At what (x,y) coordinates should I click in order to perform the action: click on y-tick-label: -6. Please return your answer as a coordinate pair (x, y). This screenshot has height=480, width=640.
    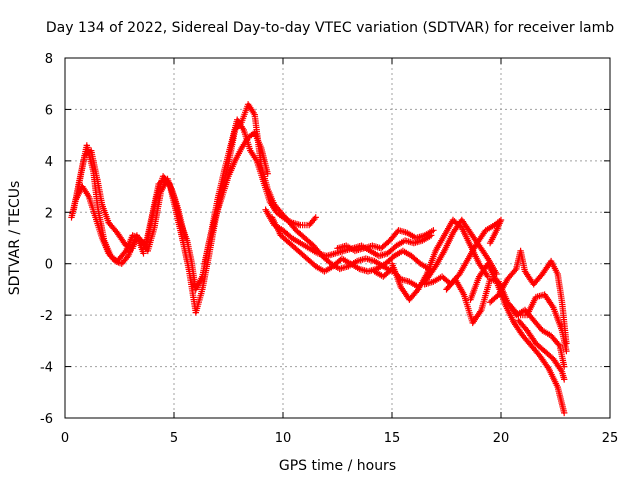
    Looking at the image, I should click on (46, 419).